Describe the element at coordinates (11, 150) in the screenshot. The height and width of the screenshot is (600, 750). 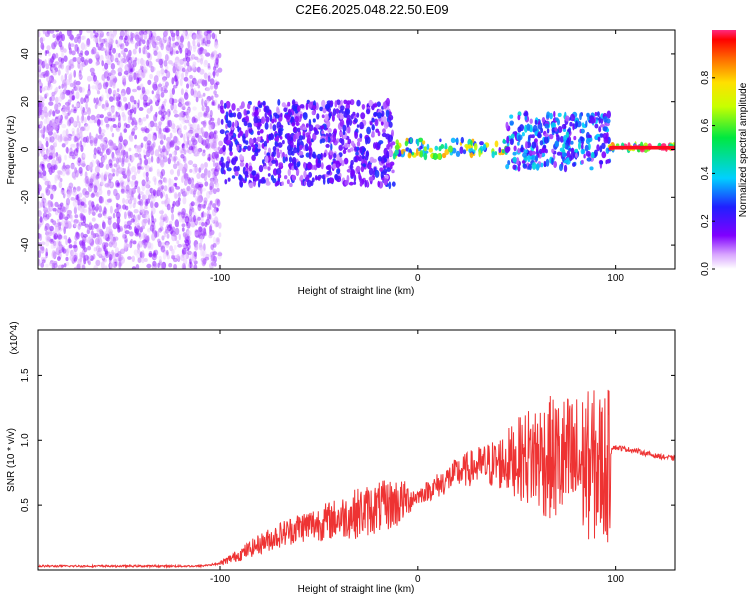
I see `spectrogram-y-axis-label: Frequency (Hz)` at that location.